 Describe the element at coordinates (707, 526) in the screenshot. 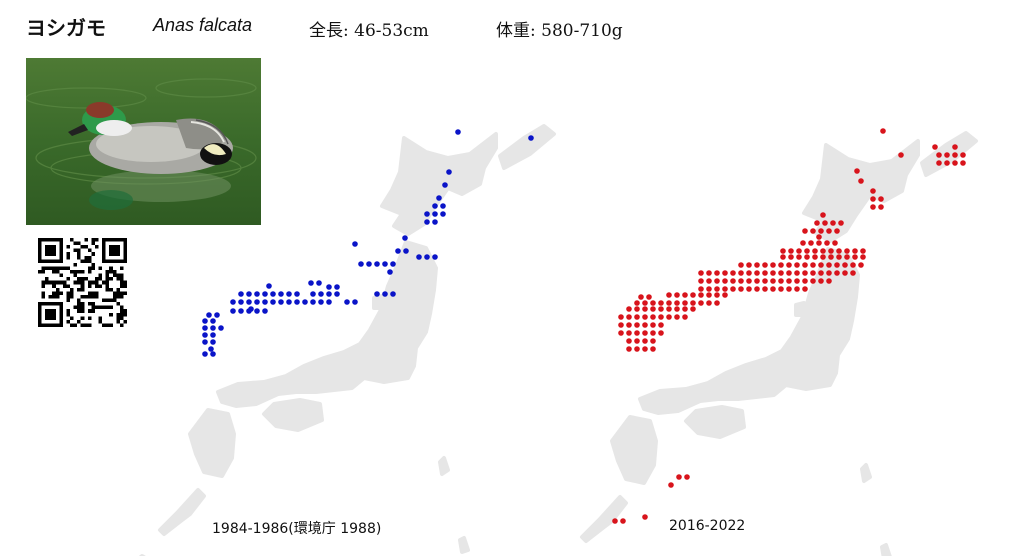

I see `caption-2016-2022: 2016-2022` at that location.